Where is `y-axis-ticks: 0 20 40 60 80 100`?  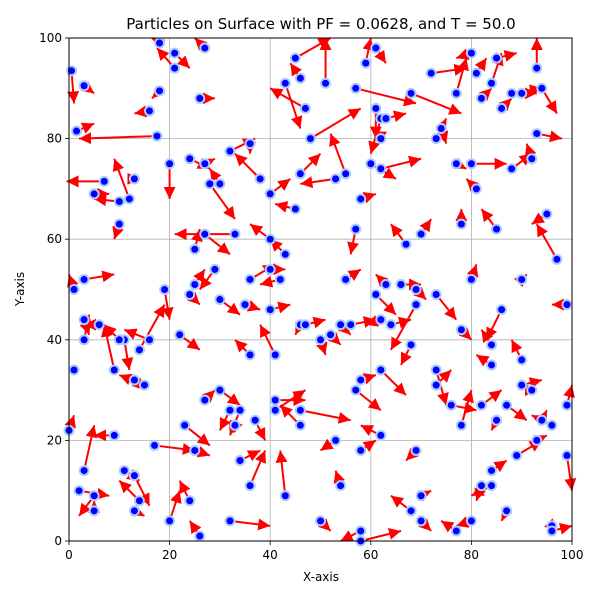
y-axis-ticks: 0 20 40 60 80 100 is located at coordinates (54, 289).